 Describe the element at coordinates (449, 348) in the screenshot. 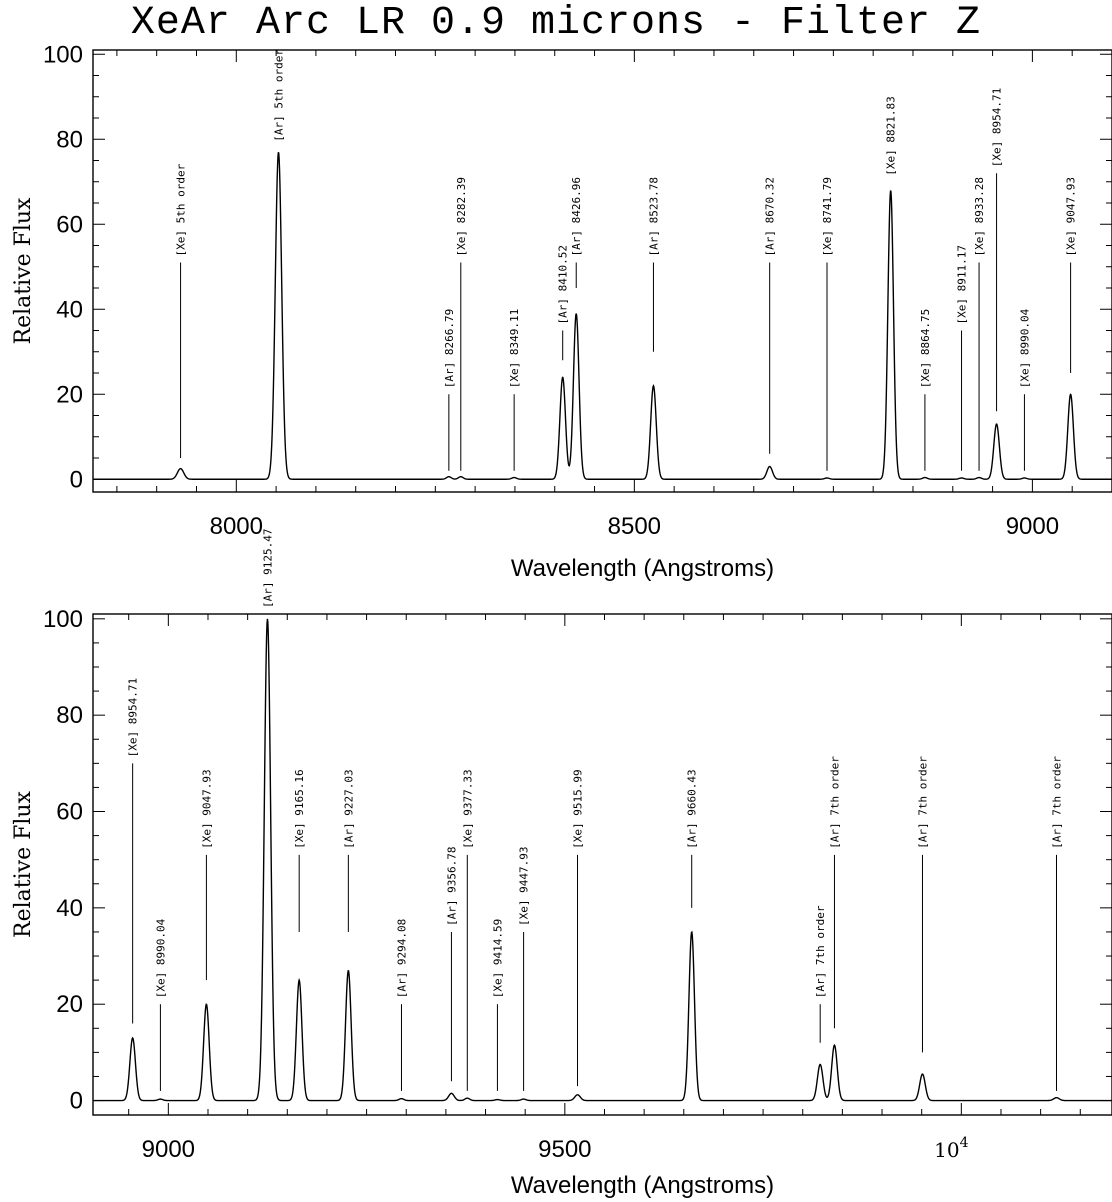

I see `line-label: [Ar] 8266.79` at that location.